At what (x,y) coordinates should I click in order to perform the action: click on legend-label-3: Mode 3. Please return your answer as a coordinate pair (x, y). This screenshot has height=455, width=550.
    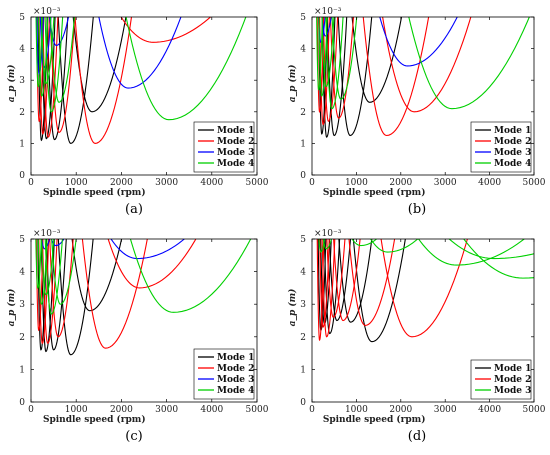
    Looking at the image, I should click on (512, 391).